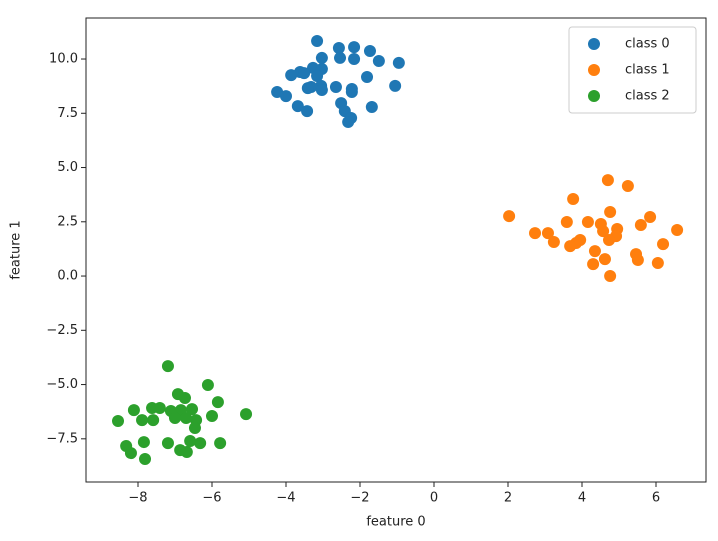 This screenshot has width=718, height=541. I want to click on y-tick-label: 2.5, so click(67, 221).